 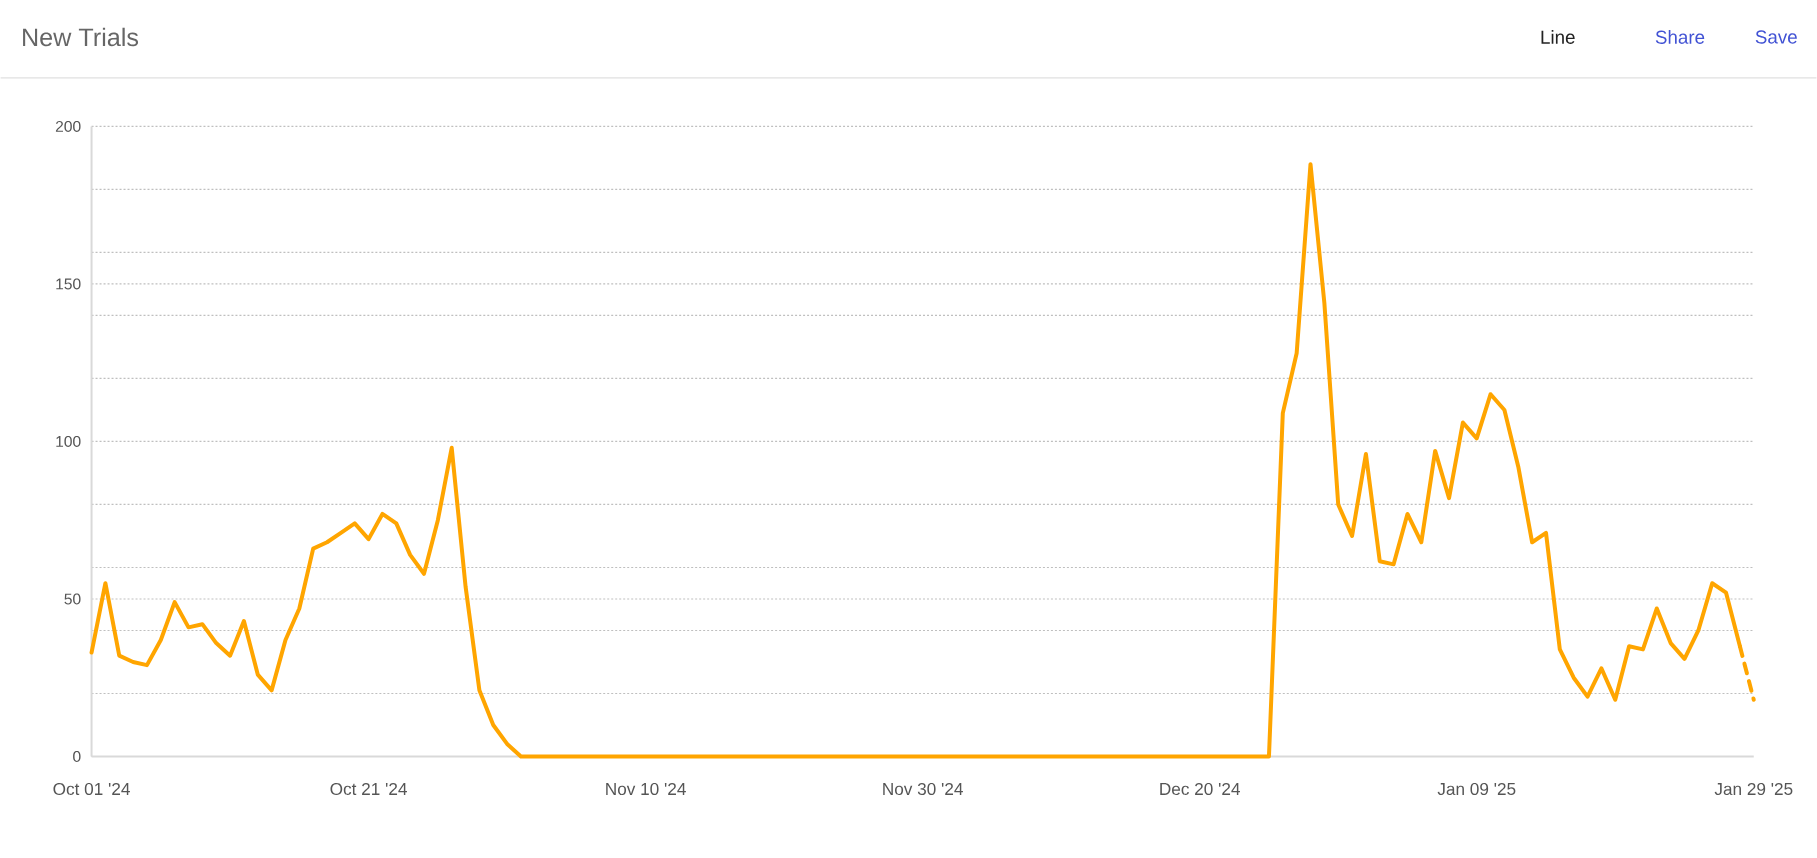 What do you see at coordinates (1680, 36) in the screenshot?
I see `text: Share` at bounding box center [1680, 36].